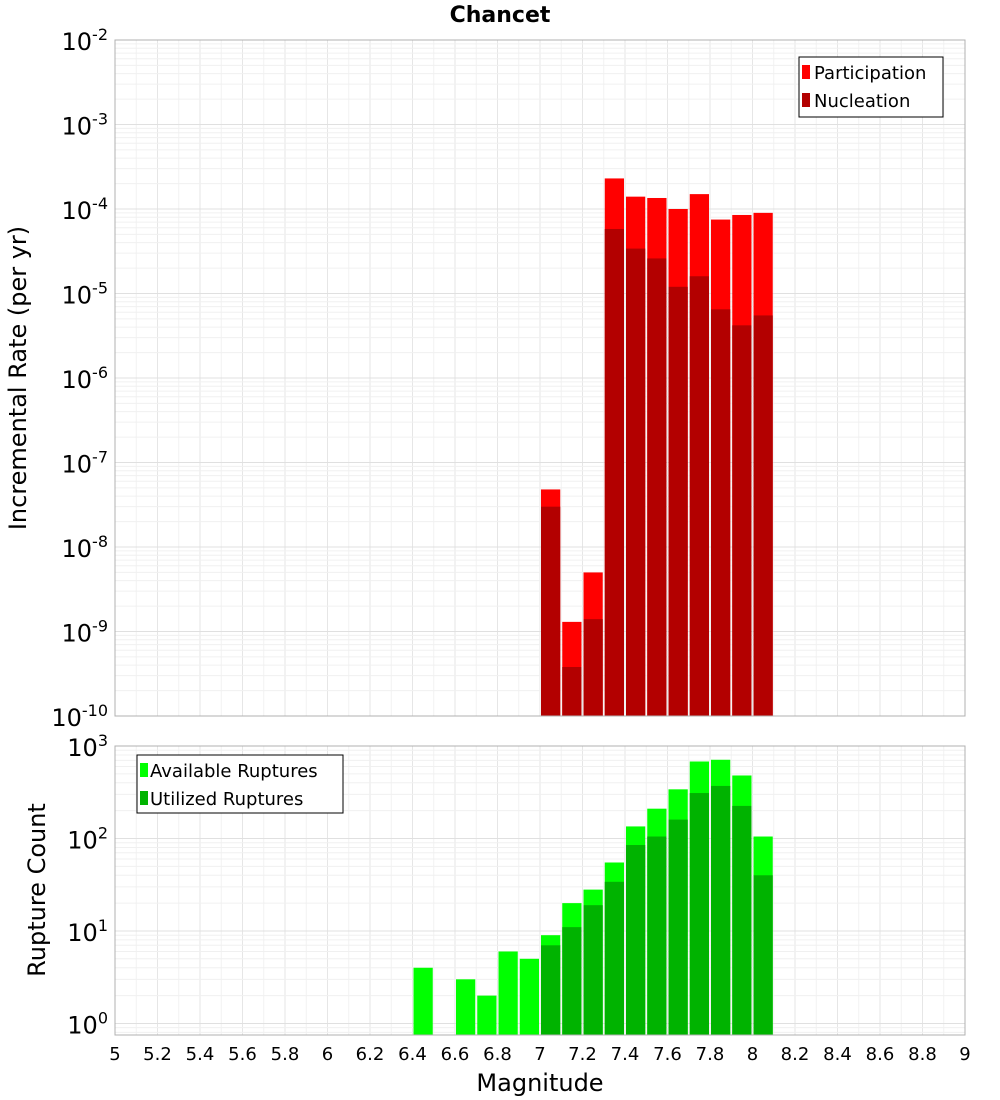  Describe the element at coordinates (412, 1054) in the screenshot. I see `x-tick-label: 6.4` at that location.